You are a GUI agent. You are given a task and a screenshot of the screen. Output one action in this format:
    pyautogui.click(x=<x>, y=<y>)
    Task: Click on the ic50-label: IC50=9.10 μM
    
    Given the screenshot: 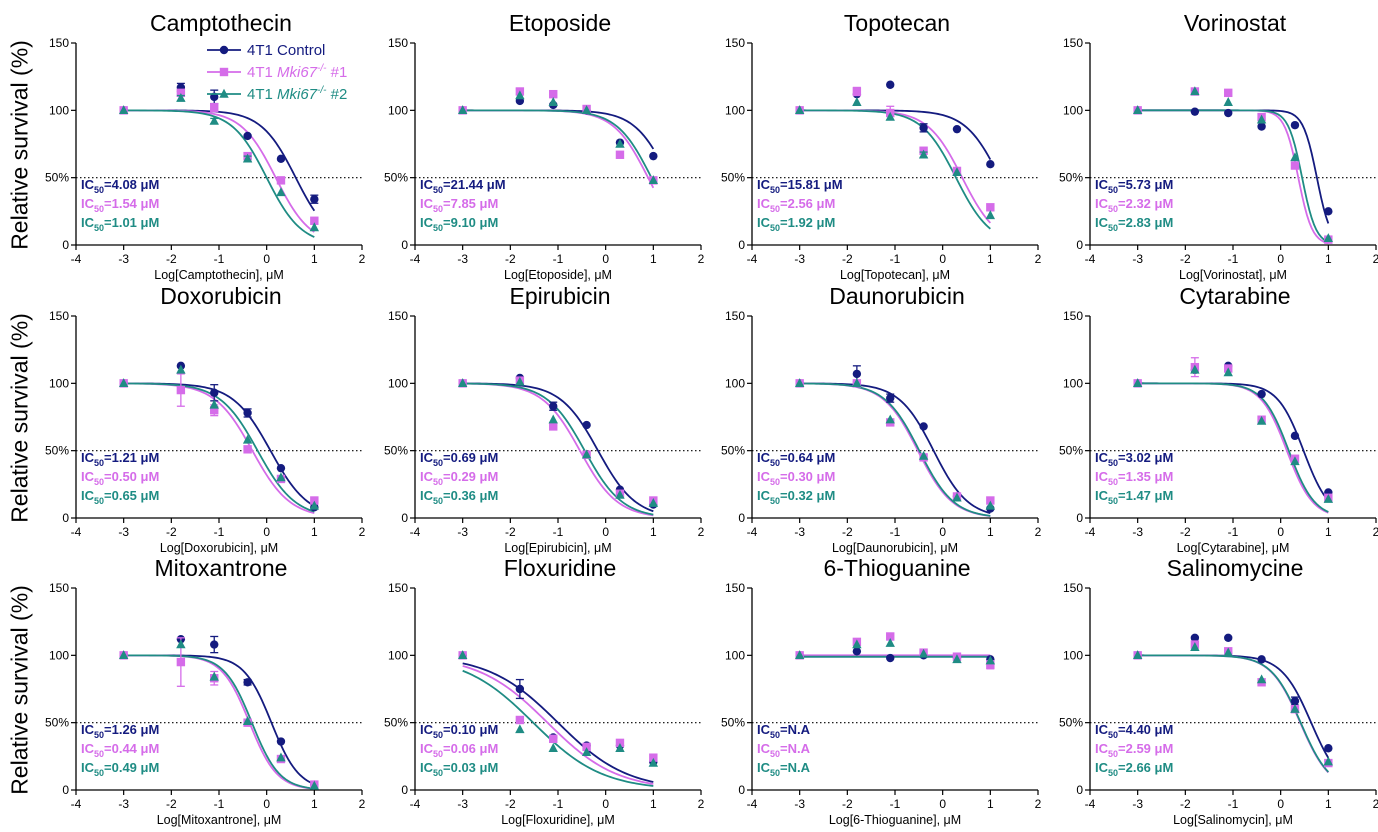 What is the action you would take?
    pyautogui.click(x=459, y=224)
    